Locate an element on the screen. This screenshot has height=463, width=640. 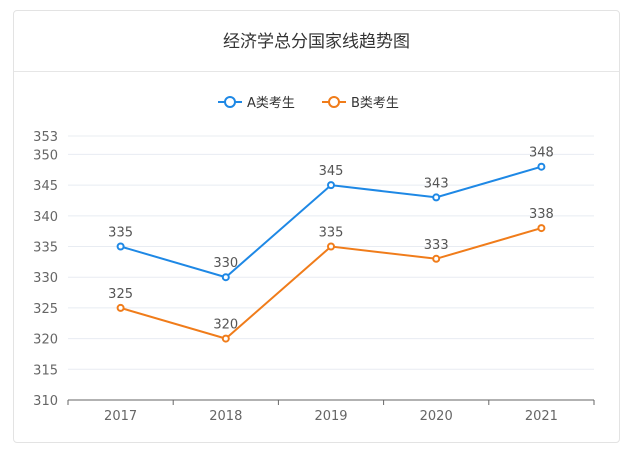
y-tick-label: 310 is located at coordinates (45, 401).